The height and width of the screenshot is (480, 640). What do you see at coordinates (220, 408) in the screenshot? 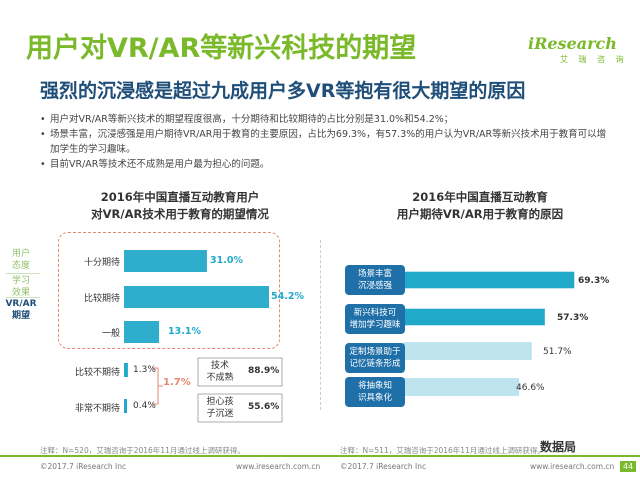
I see `concern-label: 担心孩 子沉迷` at bounding box center [220, 408].